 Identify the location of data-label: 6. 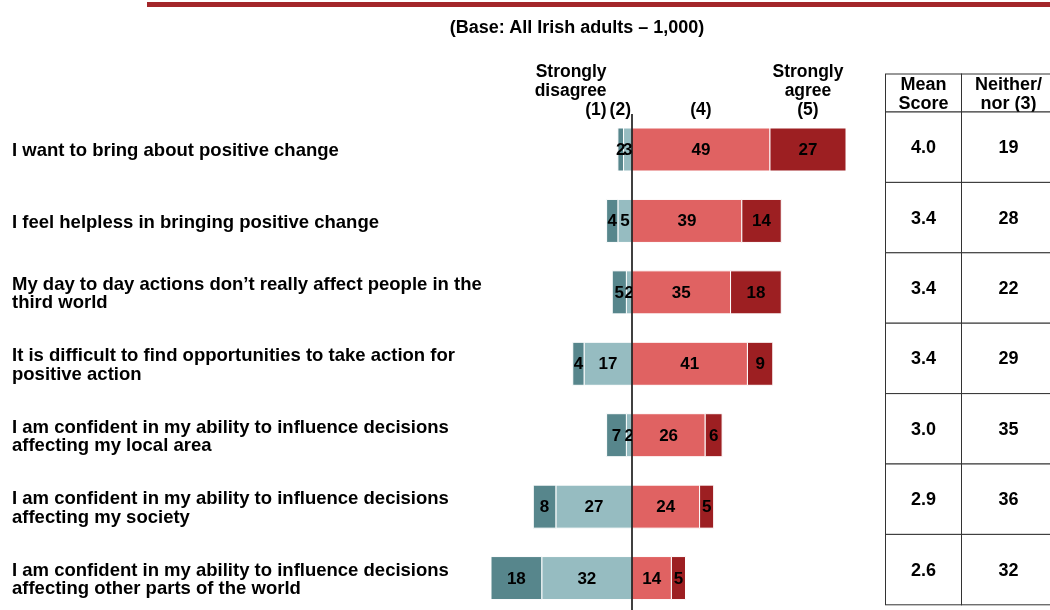
(713, 435).